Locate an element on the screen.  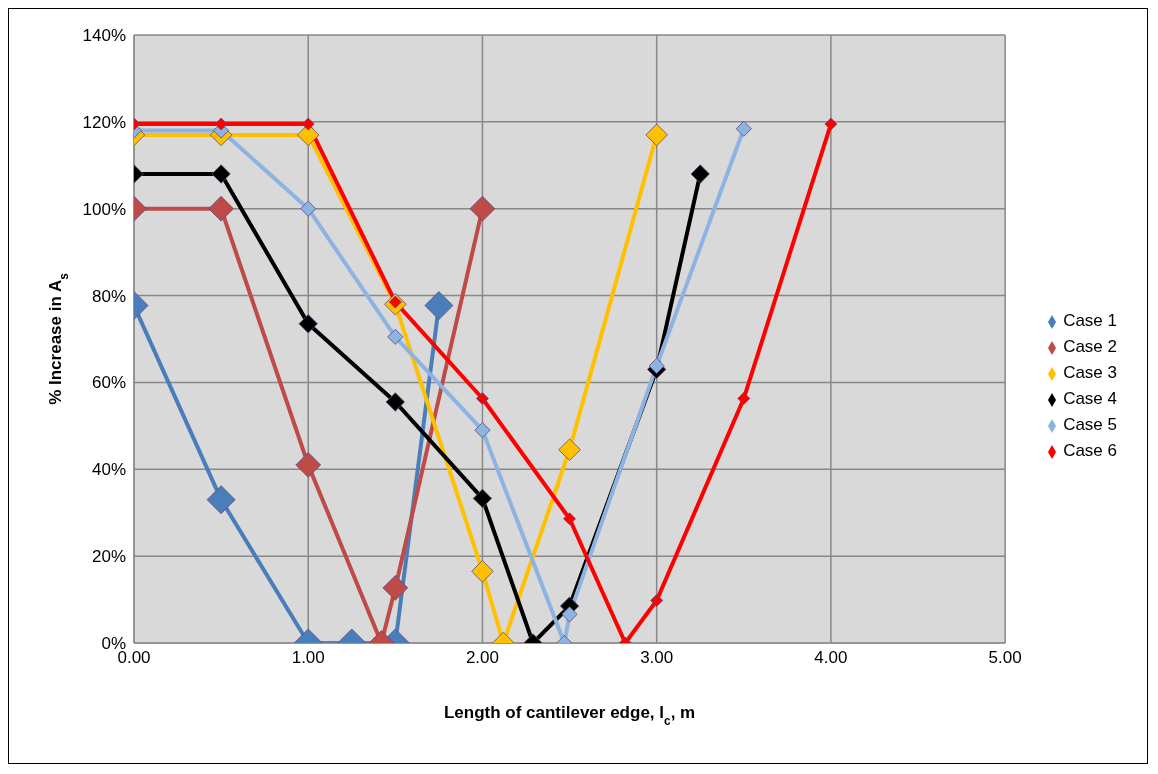
legend-label: Case 3 is located at coordinates (1090, 372).